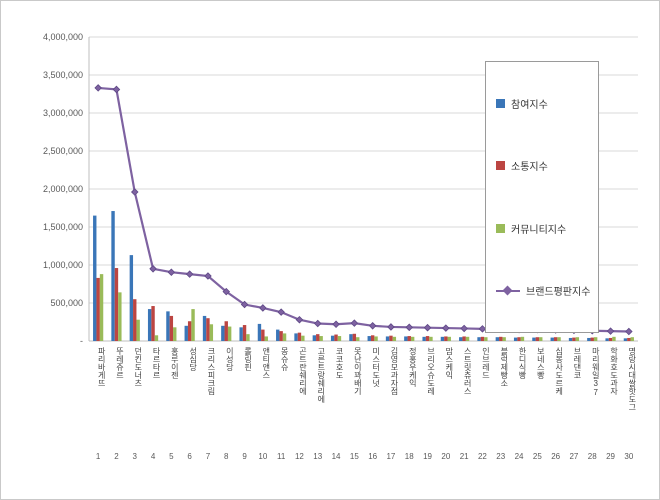  I want to click on y-axis-tick-label: 2,000,000, so click(63, 189).